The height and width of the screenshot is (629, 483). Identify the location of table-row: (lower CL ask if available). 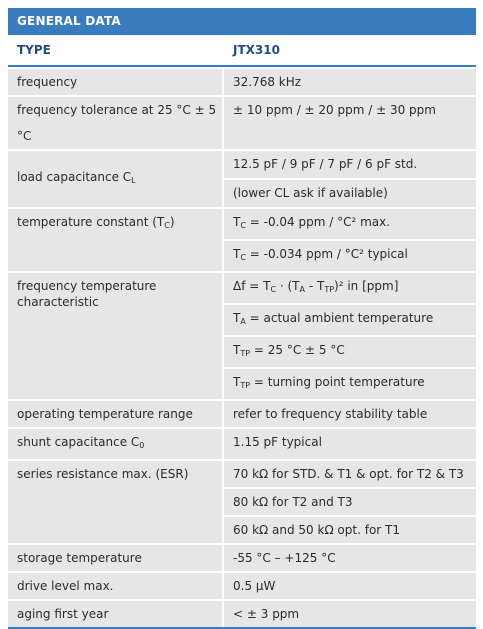
(242, 193).